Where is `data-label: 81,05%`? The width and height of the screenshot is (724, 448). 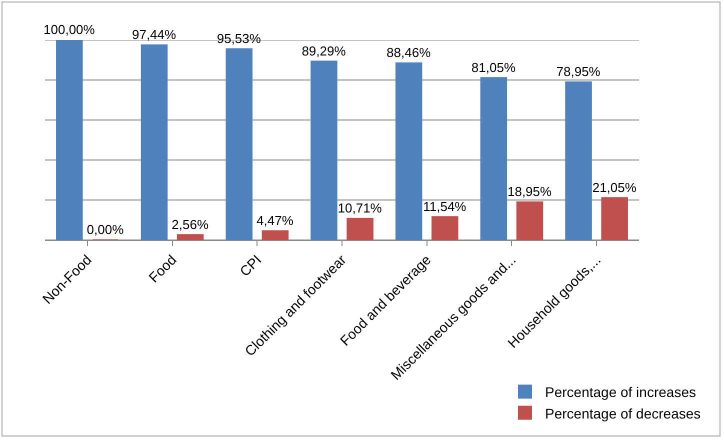 data-label: 81,05% is located at coordinates (493, 67).